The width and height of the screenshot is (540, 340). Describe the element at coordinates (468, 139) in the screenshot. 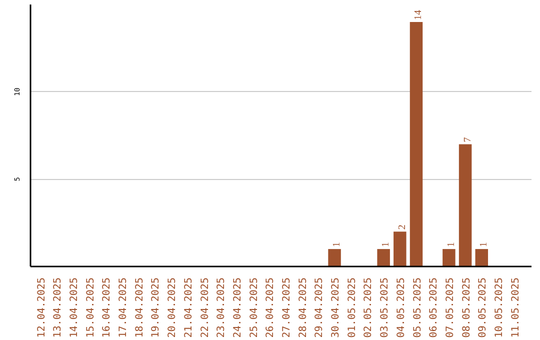

I see `data-label: 7` at that location.